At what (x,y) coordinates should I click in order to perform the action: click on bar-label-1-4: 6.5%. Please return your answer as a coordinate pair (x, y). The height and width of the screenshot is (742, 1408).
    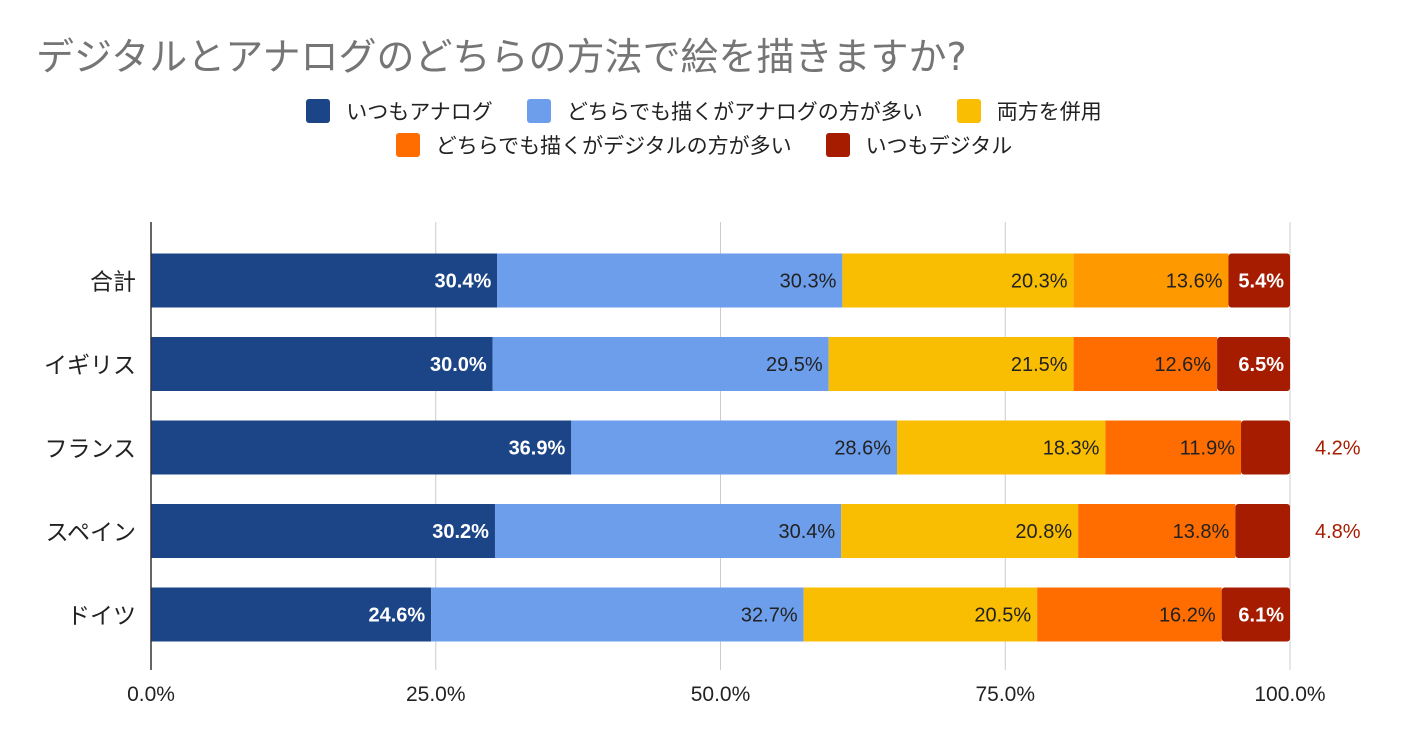
    Looking at the image, I should click on (1261, 365).